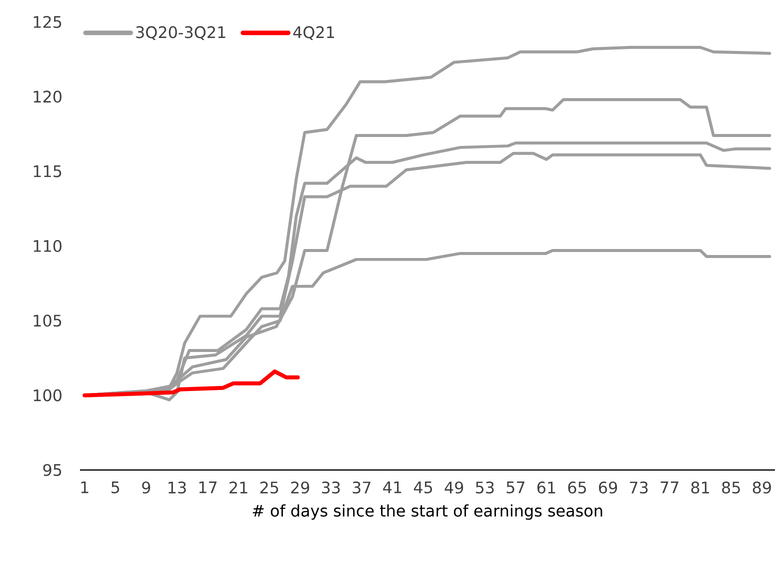  Describe the element at coordinates (392, 487) in the screenshot. I see `x-tick-label: 41` at that location.